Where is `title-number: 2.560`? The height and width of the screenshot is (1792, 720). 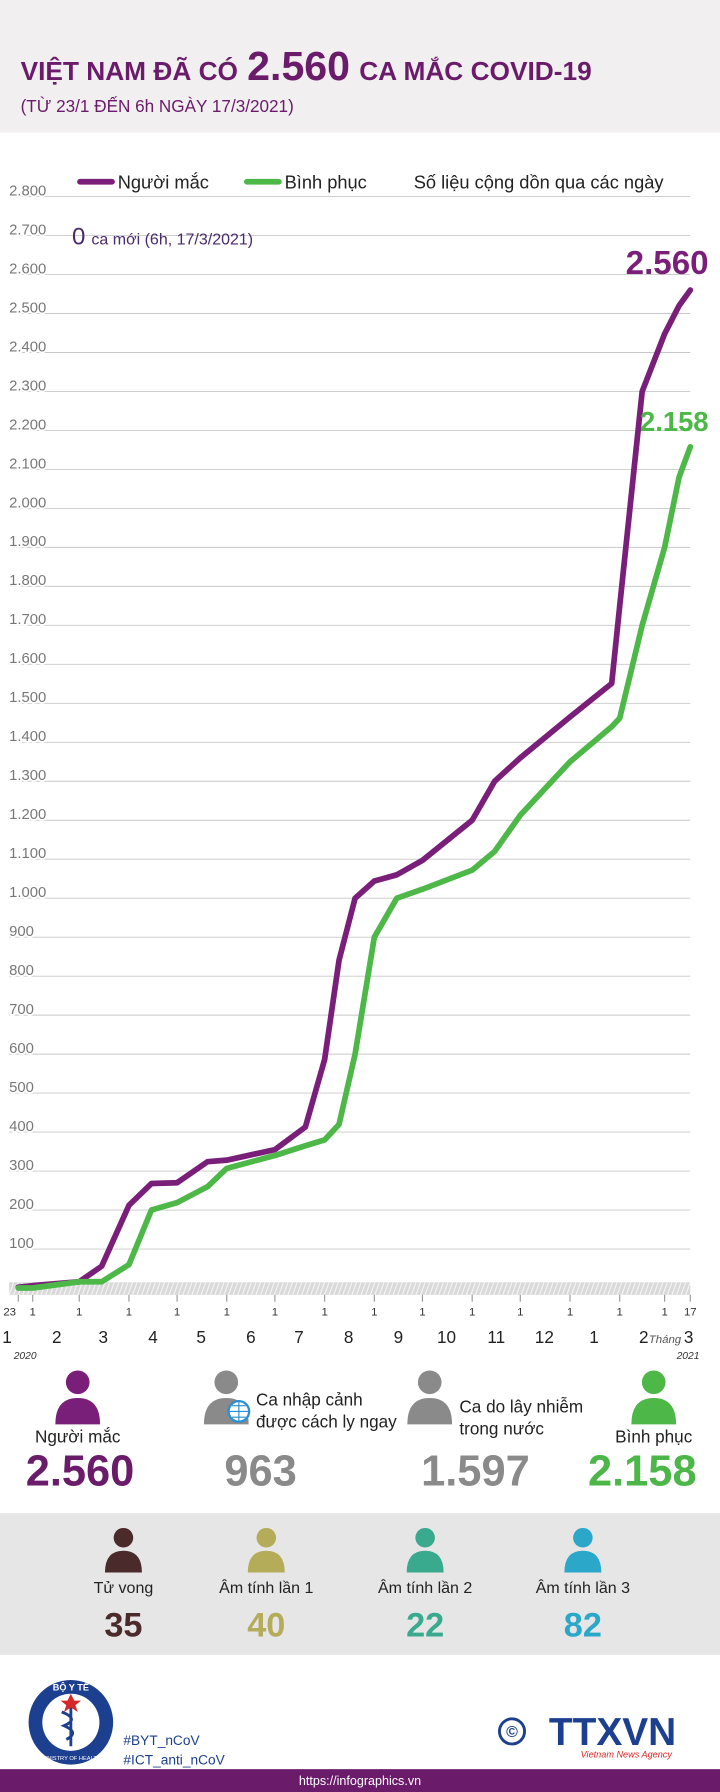 title-number: 2.560 is located at coordinates (298, 66).